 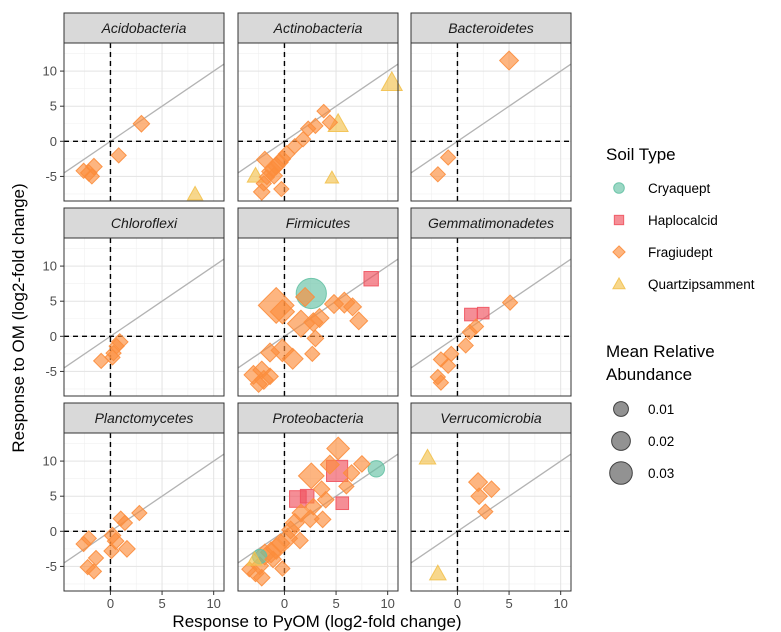 I want to click on legend-title-soil-type: Soil Type, so click(x=641, y=154).